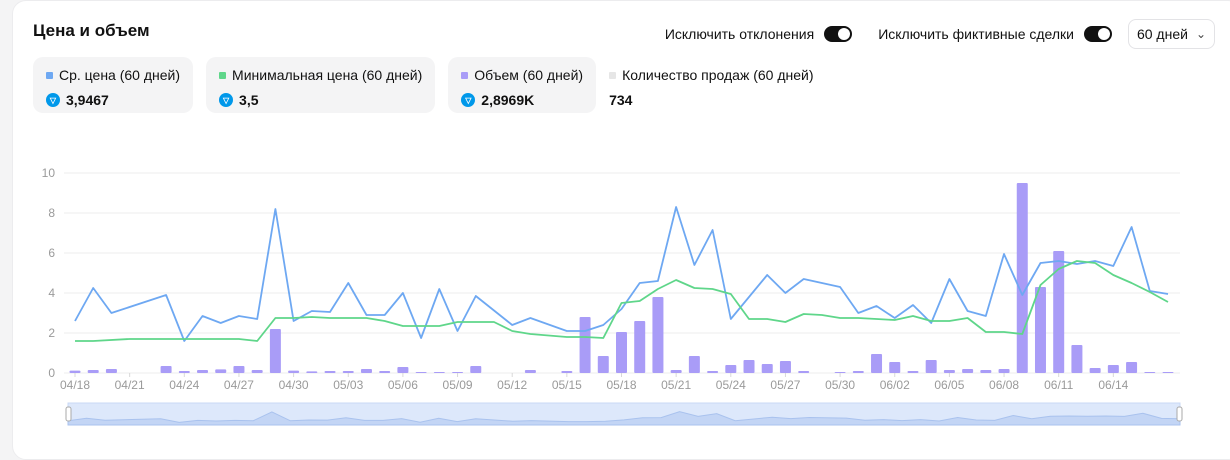 The image size is (1230, 460). What do you see at coordinates (1004, 385) in the screenshot?
I see `x-tick-label: 06/08` at bounding box center [1004, 385].